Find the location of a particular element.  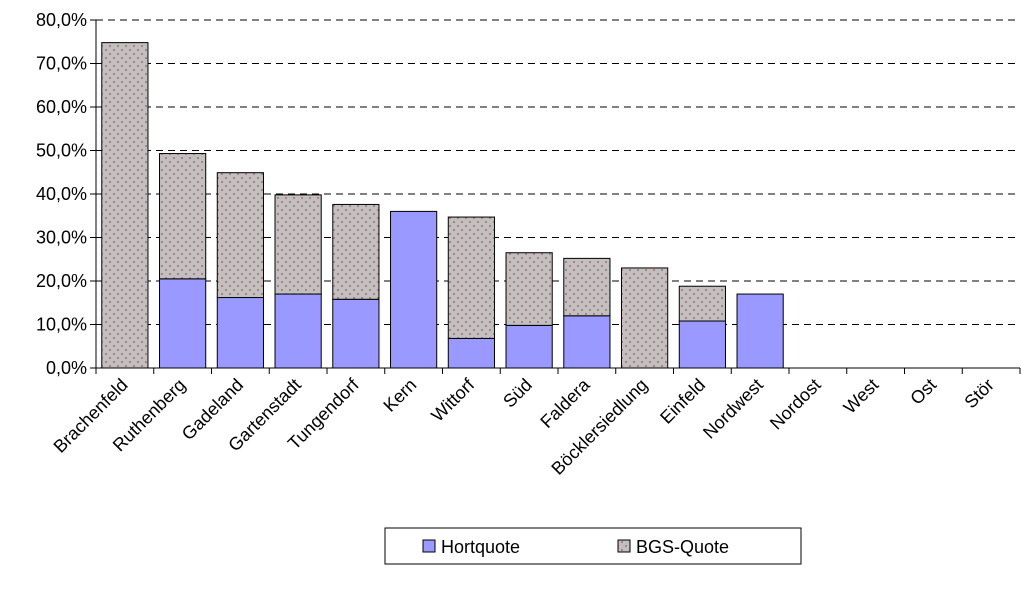

y-tick-label: 60,0% is located at coordinates (61, 107).